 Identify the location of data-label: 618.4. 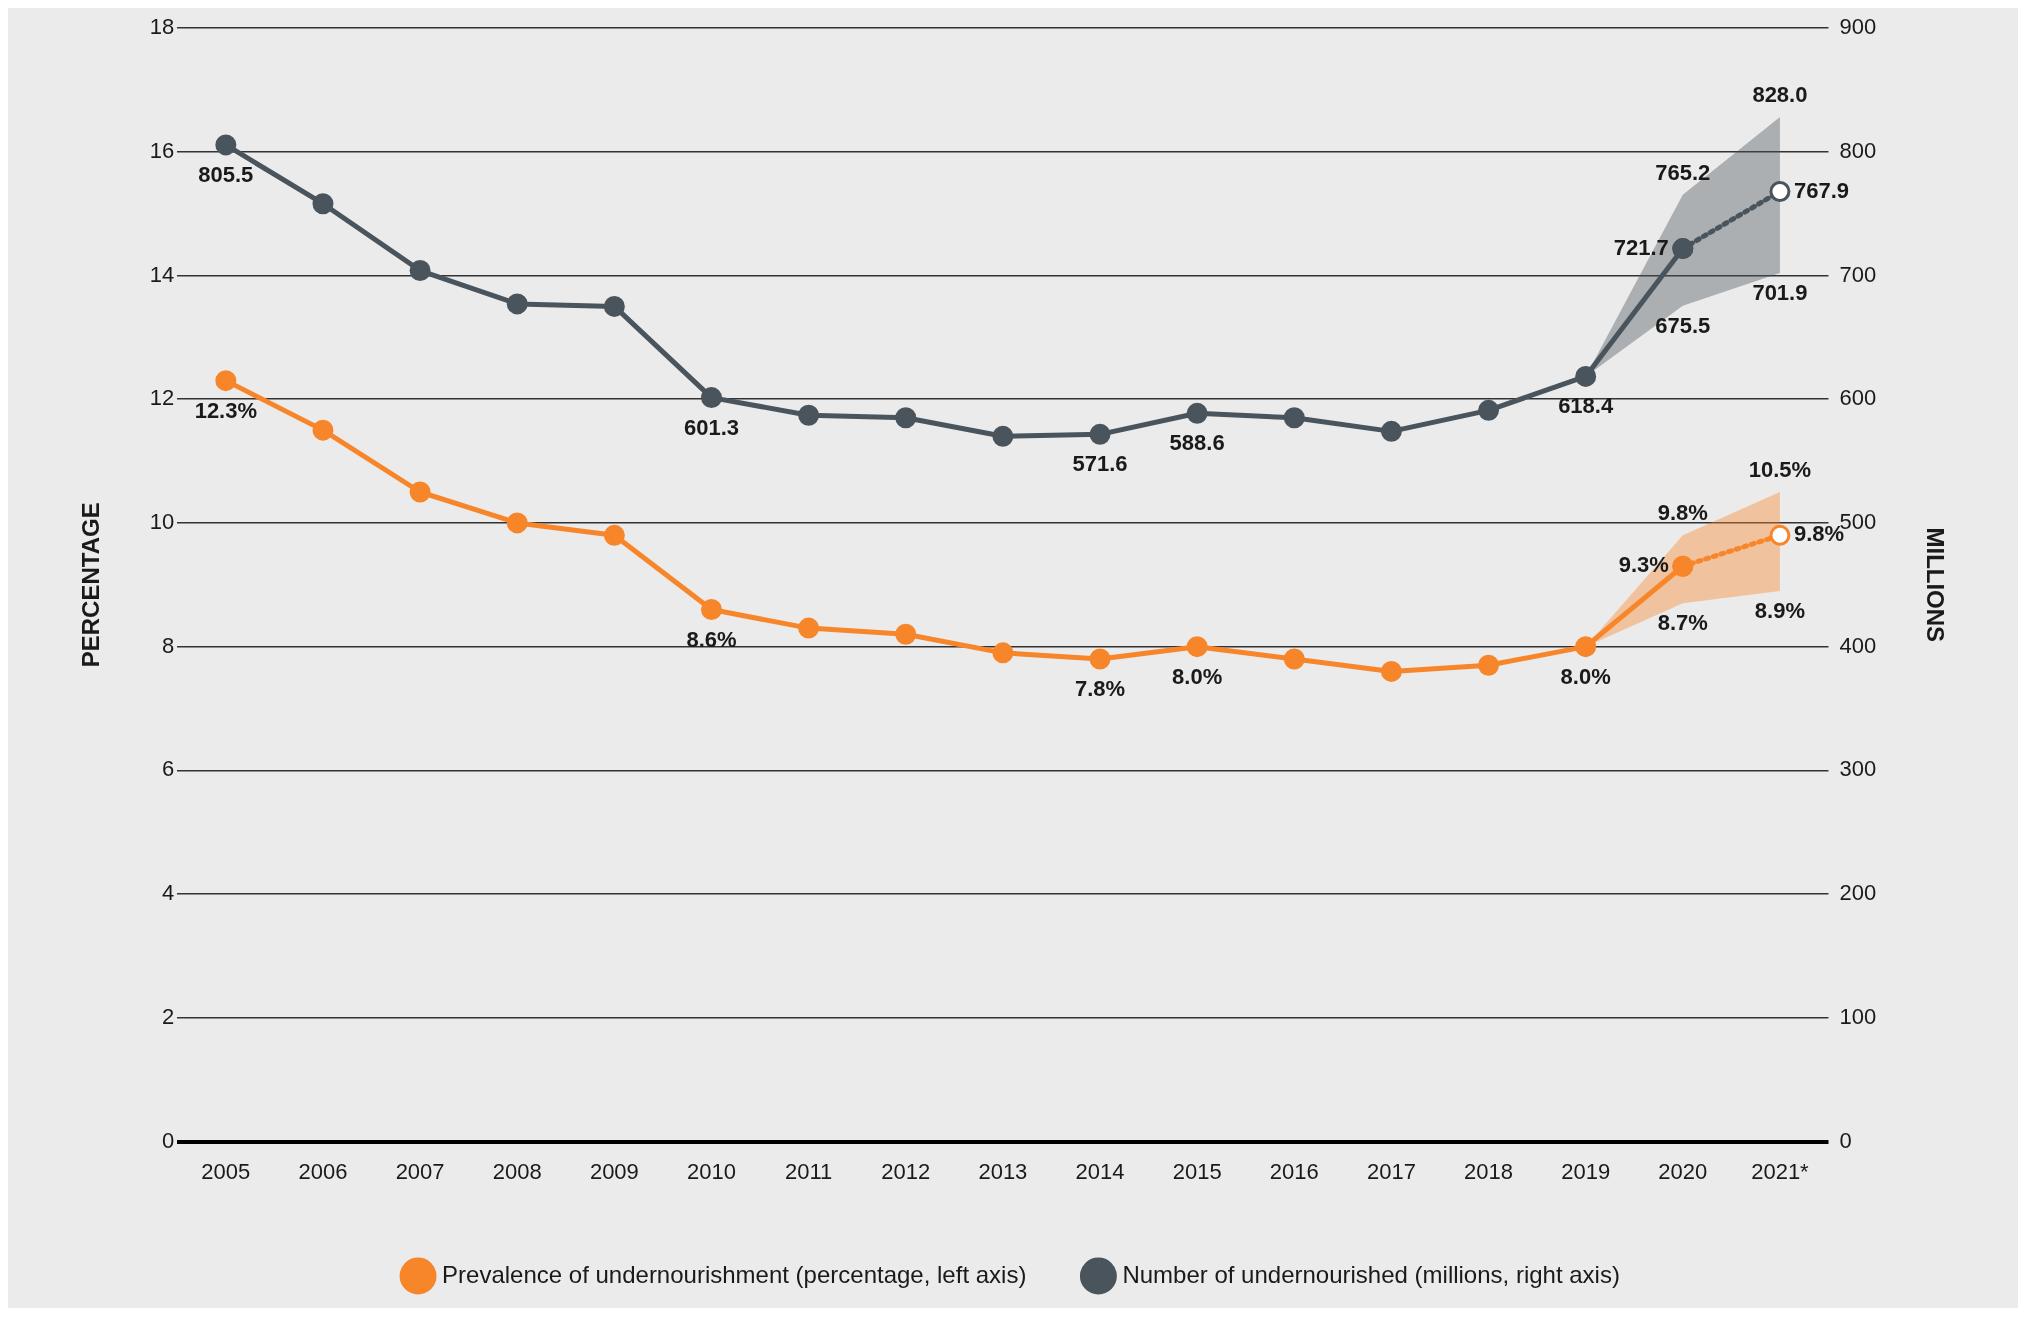
(1586, 406).